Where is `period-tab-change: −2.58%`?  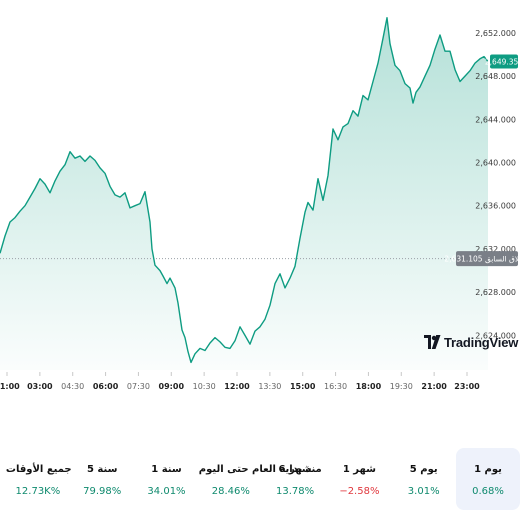 period-tab-change: −2.58% is located at coordinates (359, 491).